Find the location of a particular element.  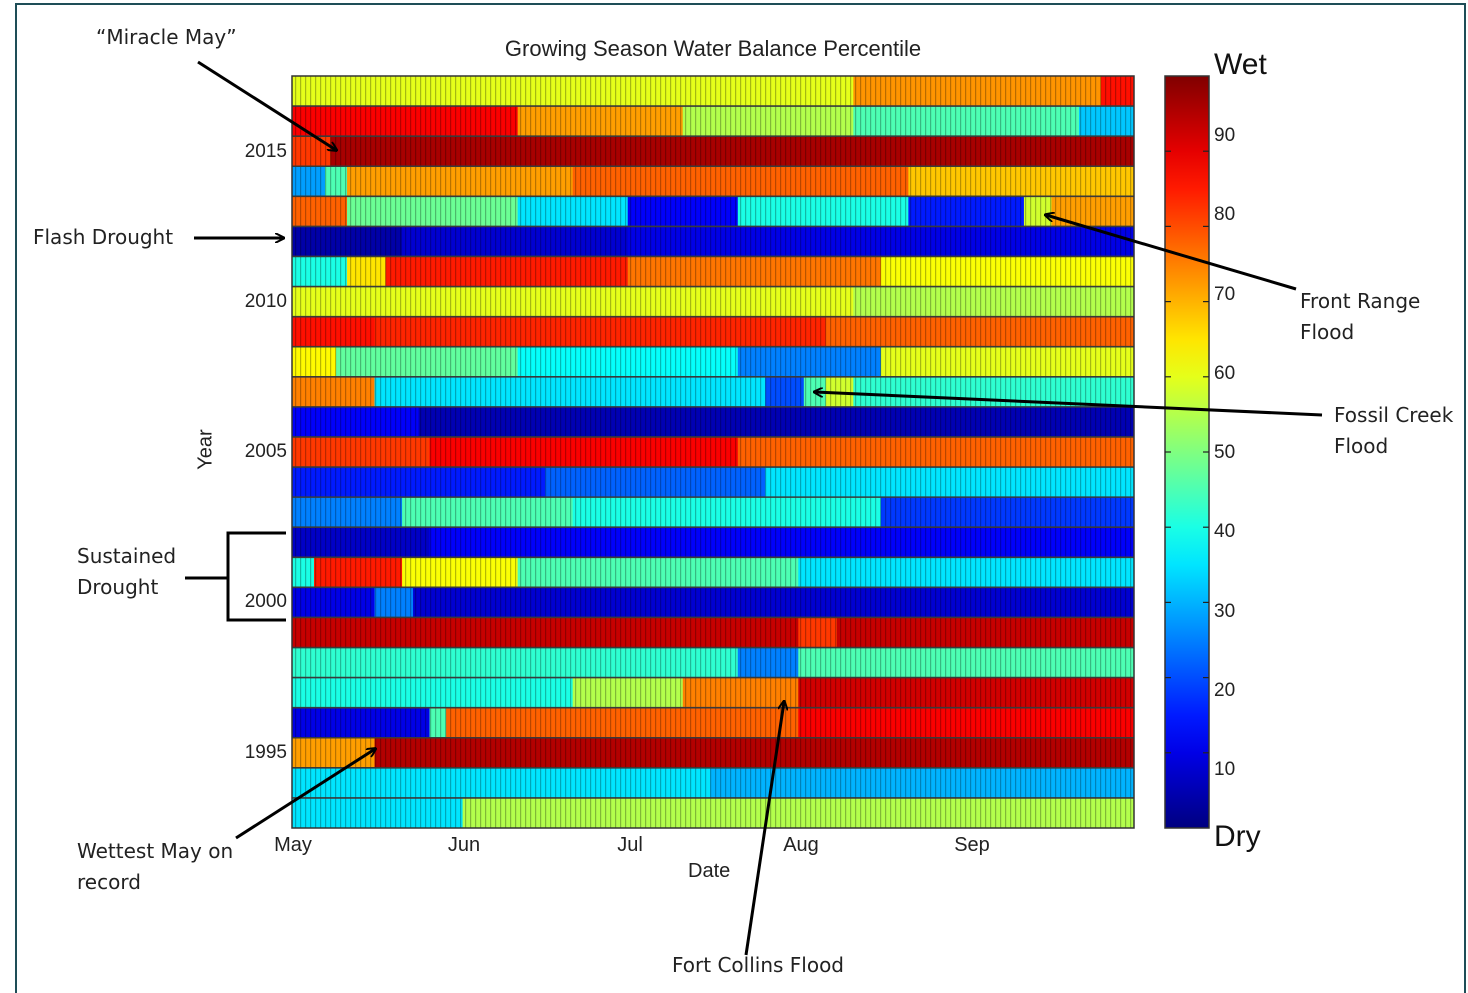

x-tick-label: May is located at coordinates (293, 845).